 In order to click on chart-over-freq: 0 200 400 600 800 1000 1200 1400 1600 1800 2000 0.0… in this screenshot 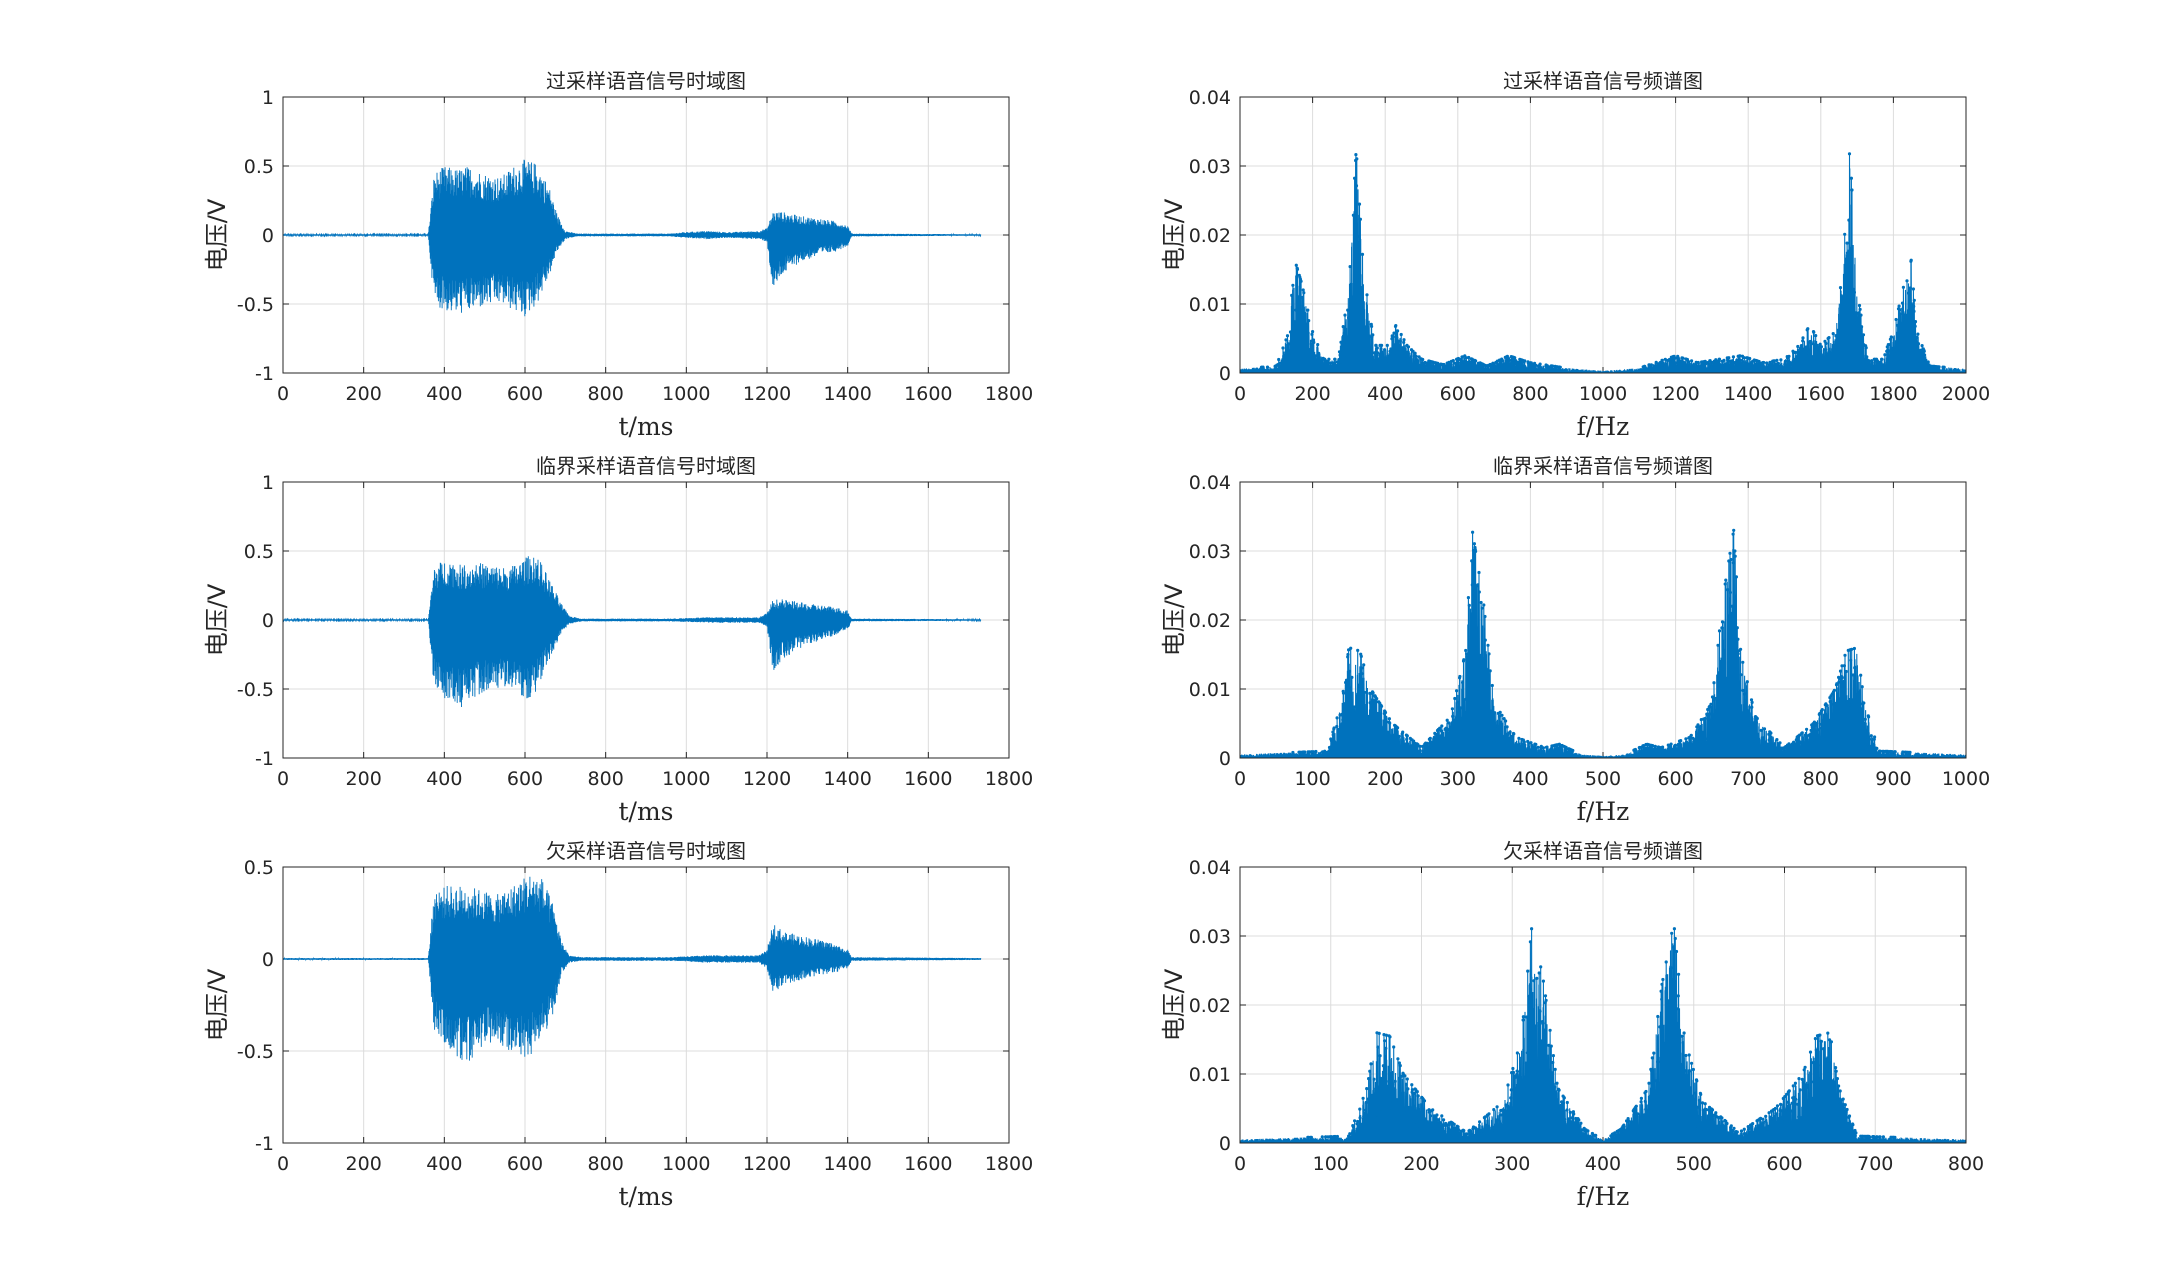, I will do `click(1575, 255)`.